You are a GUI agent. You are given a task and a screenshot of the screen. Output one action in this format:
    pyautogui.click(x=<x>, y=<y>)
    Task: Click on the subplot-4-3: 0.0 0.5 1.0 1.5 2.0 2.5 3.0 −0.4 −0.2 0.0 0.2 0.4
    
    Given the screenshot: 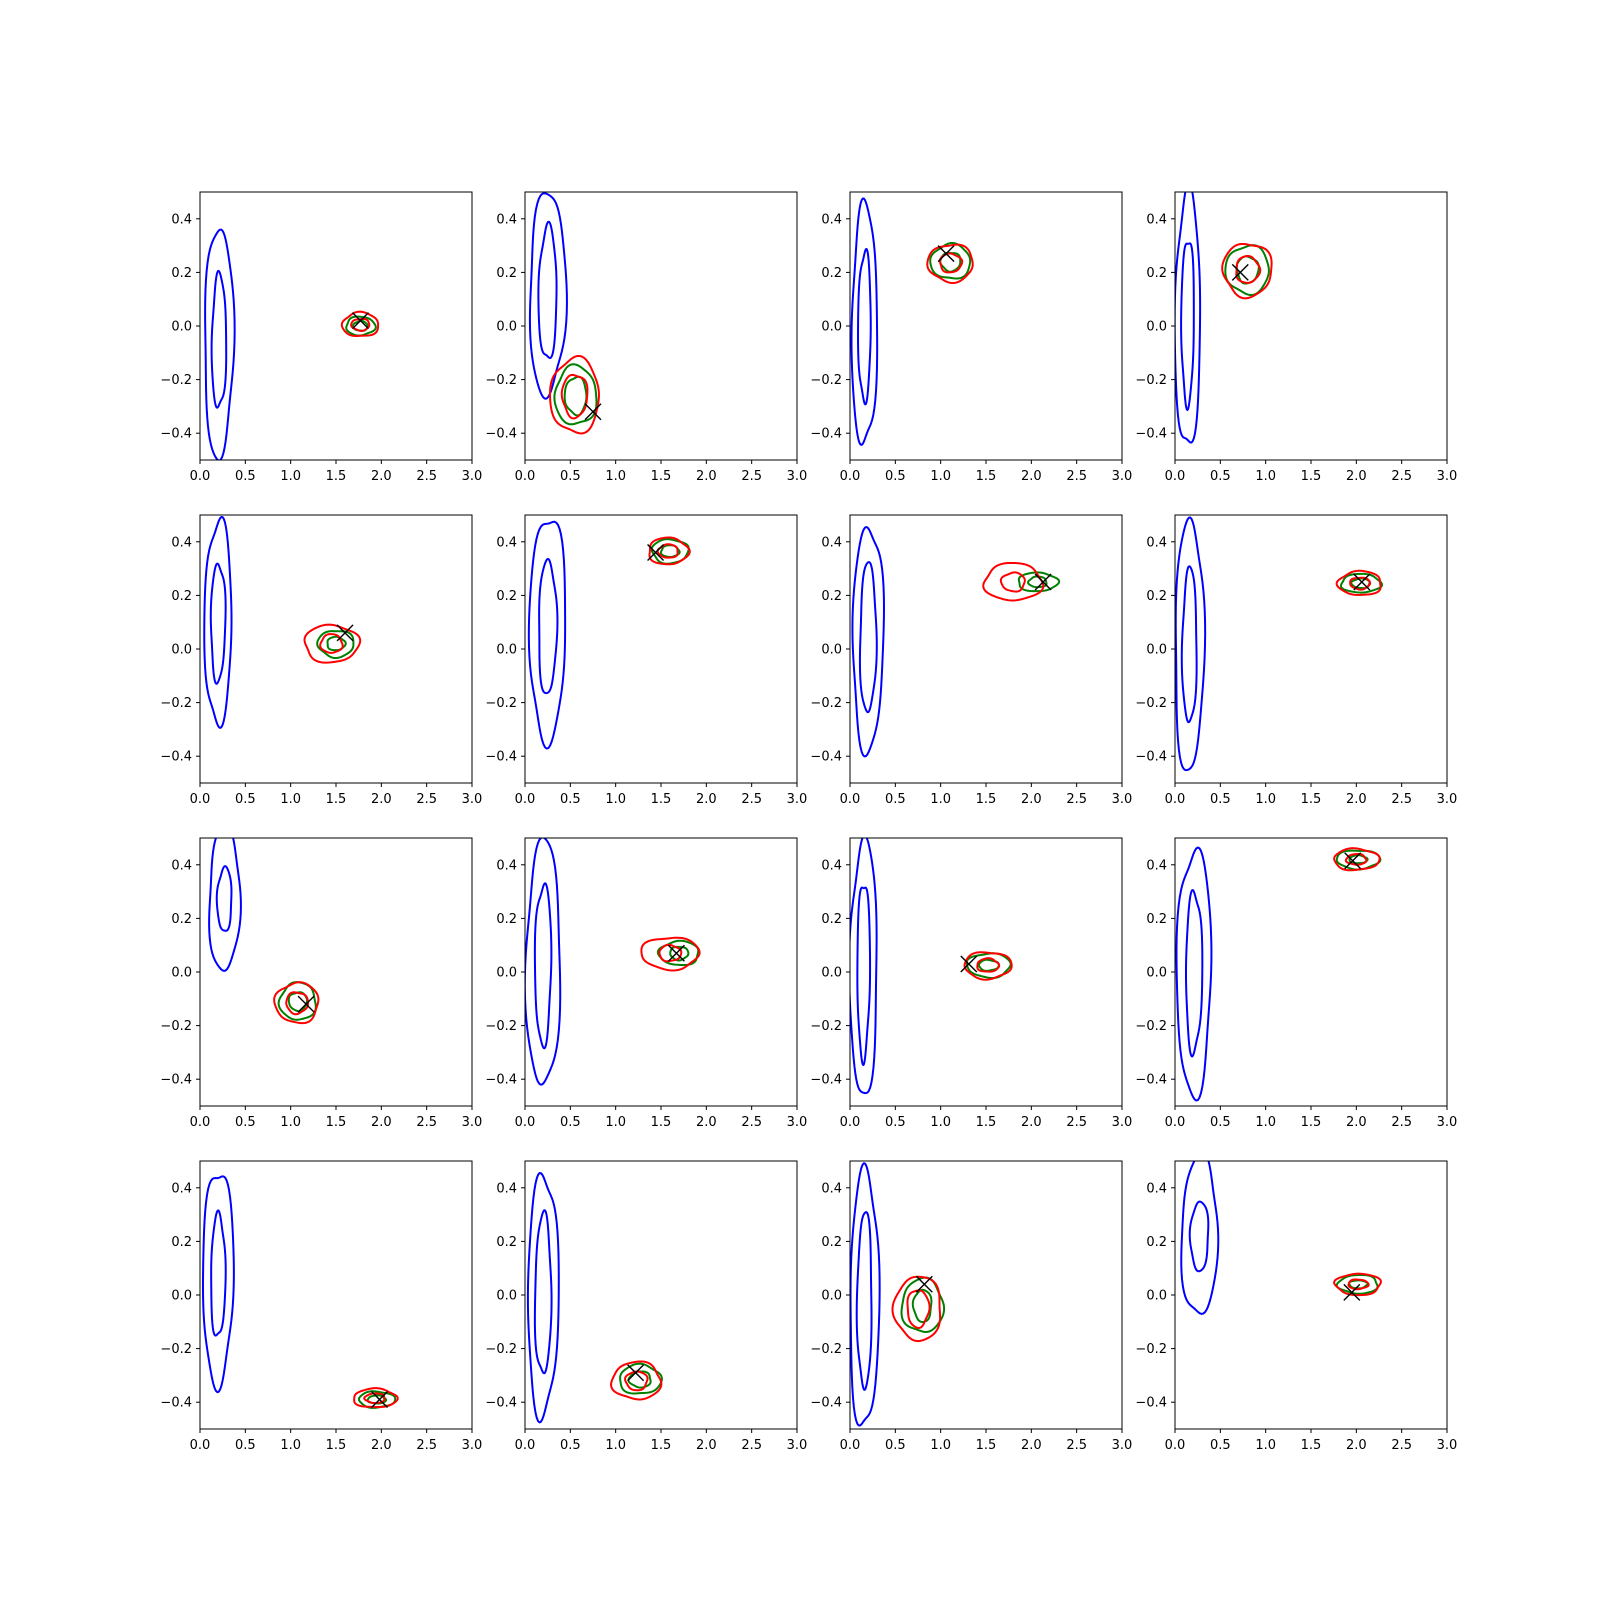 What is the action you would take?
    pyautogui.click(x=971, y=1306)
    